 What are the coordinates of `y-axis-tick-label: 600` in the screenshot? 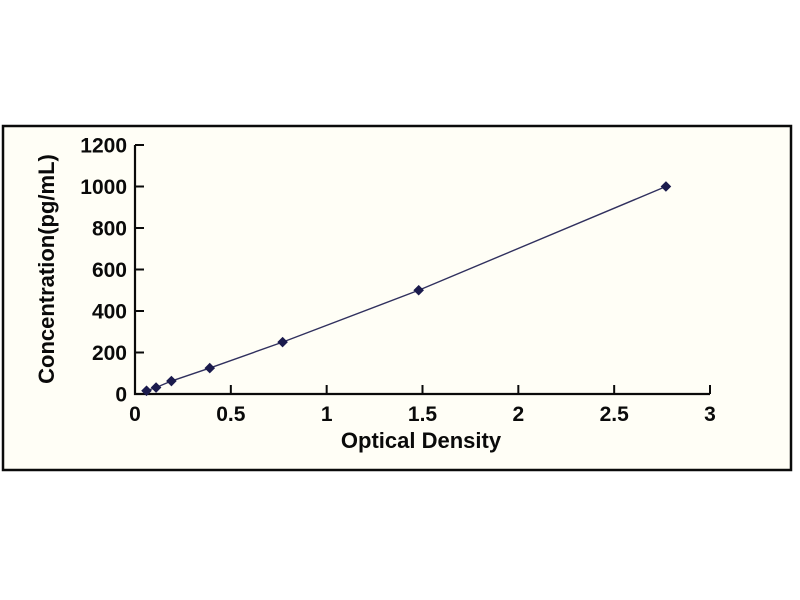 It's located at (109, 270).